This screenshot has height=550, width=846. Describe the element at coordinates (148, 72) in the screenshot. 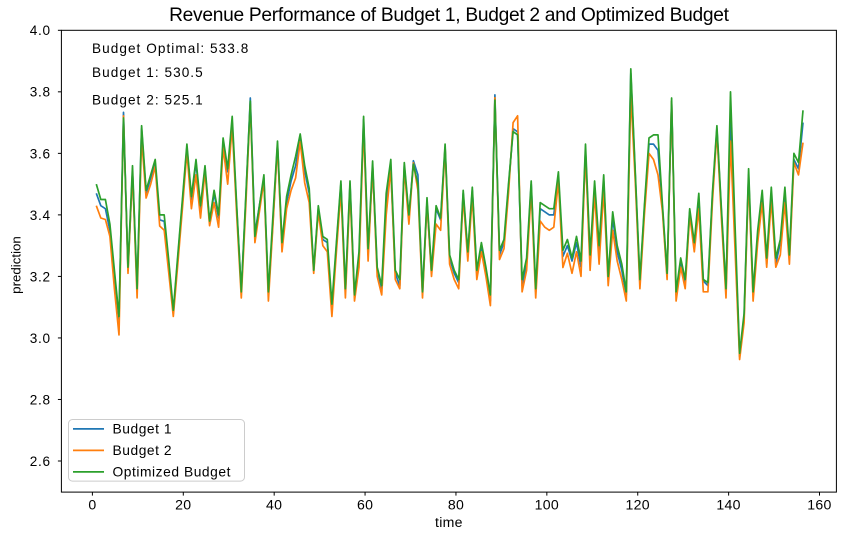

I see `svg-text: Budget 1: 530.5` at that location.